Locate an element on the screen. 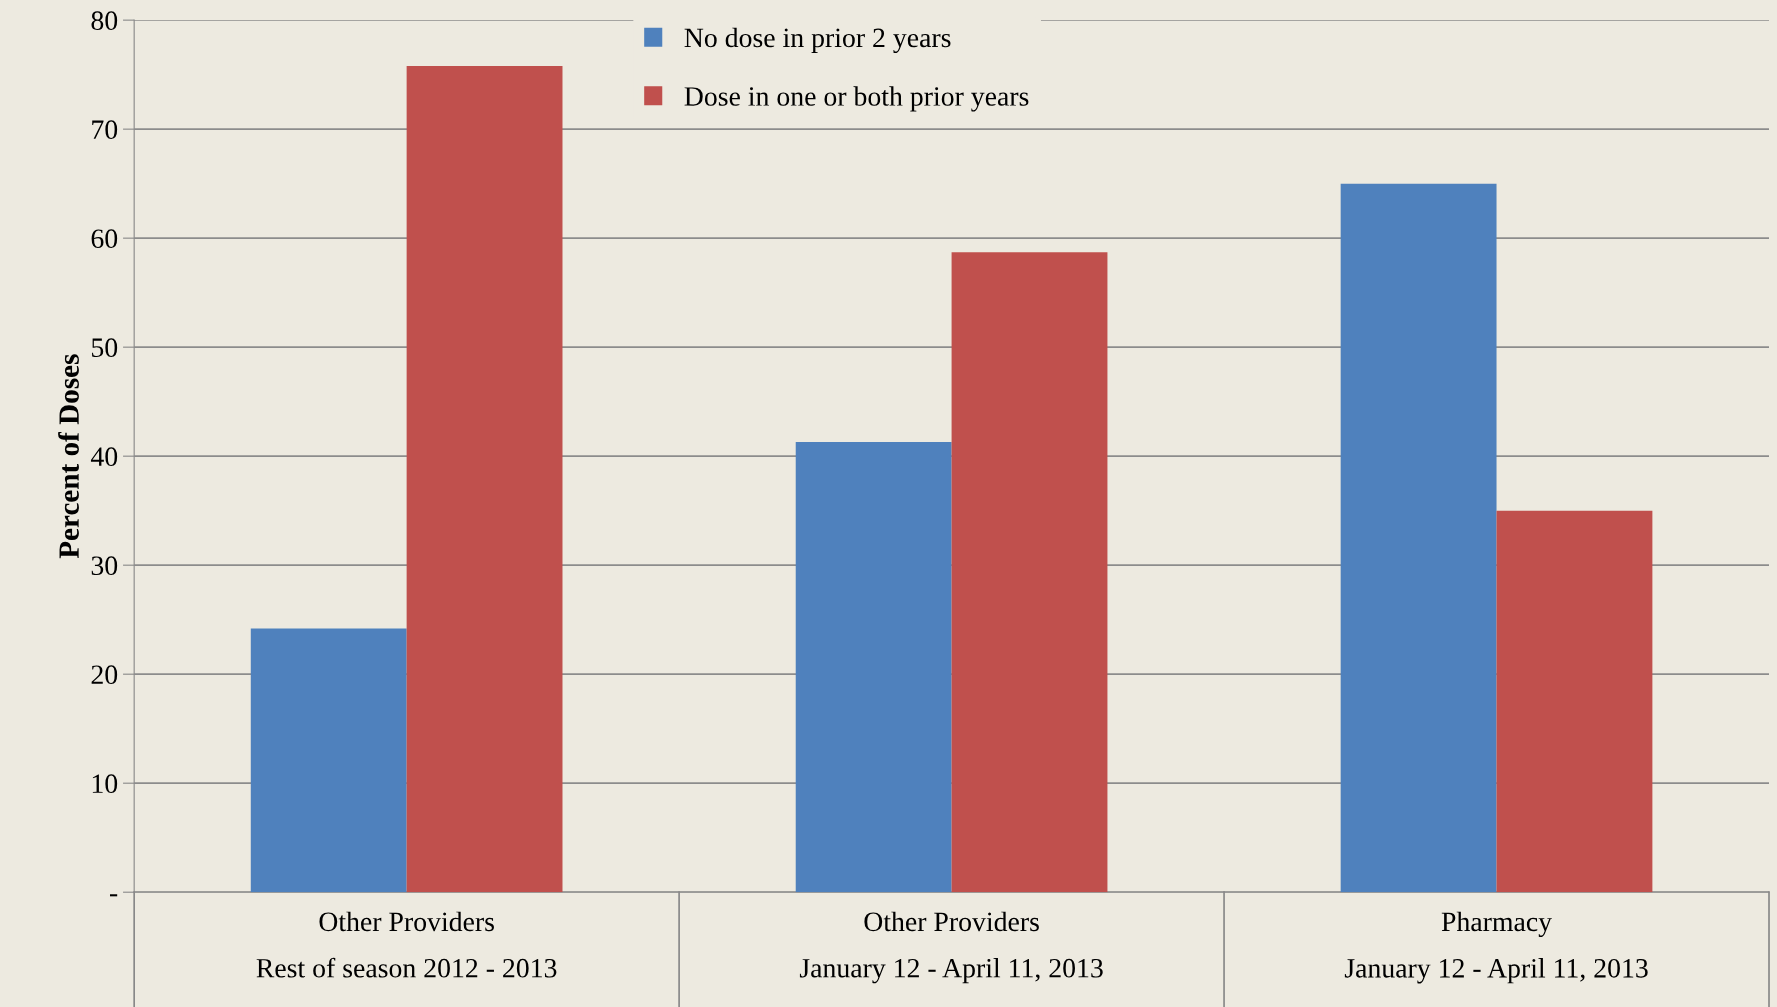  y-tick-label: 20 is located at coordinates (104, 675).